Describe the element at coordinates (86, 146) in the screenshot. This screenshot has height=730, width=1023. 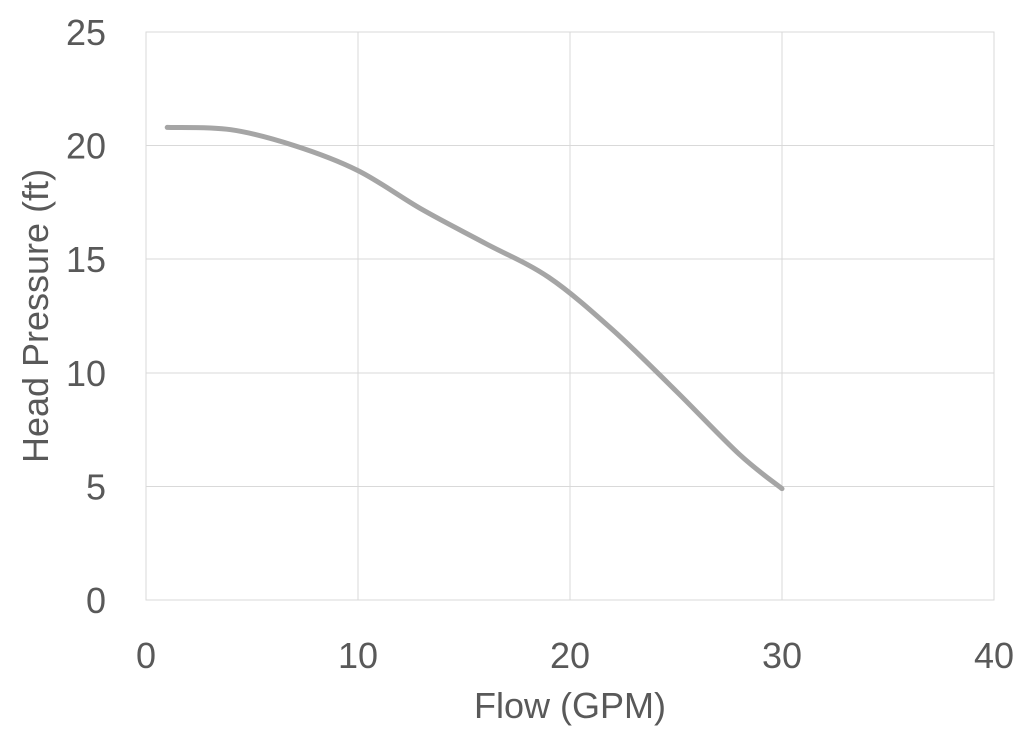
I see `y-tick-label: 20` at that location.